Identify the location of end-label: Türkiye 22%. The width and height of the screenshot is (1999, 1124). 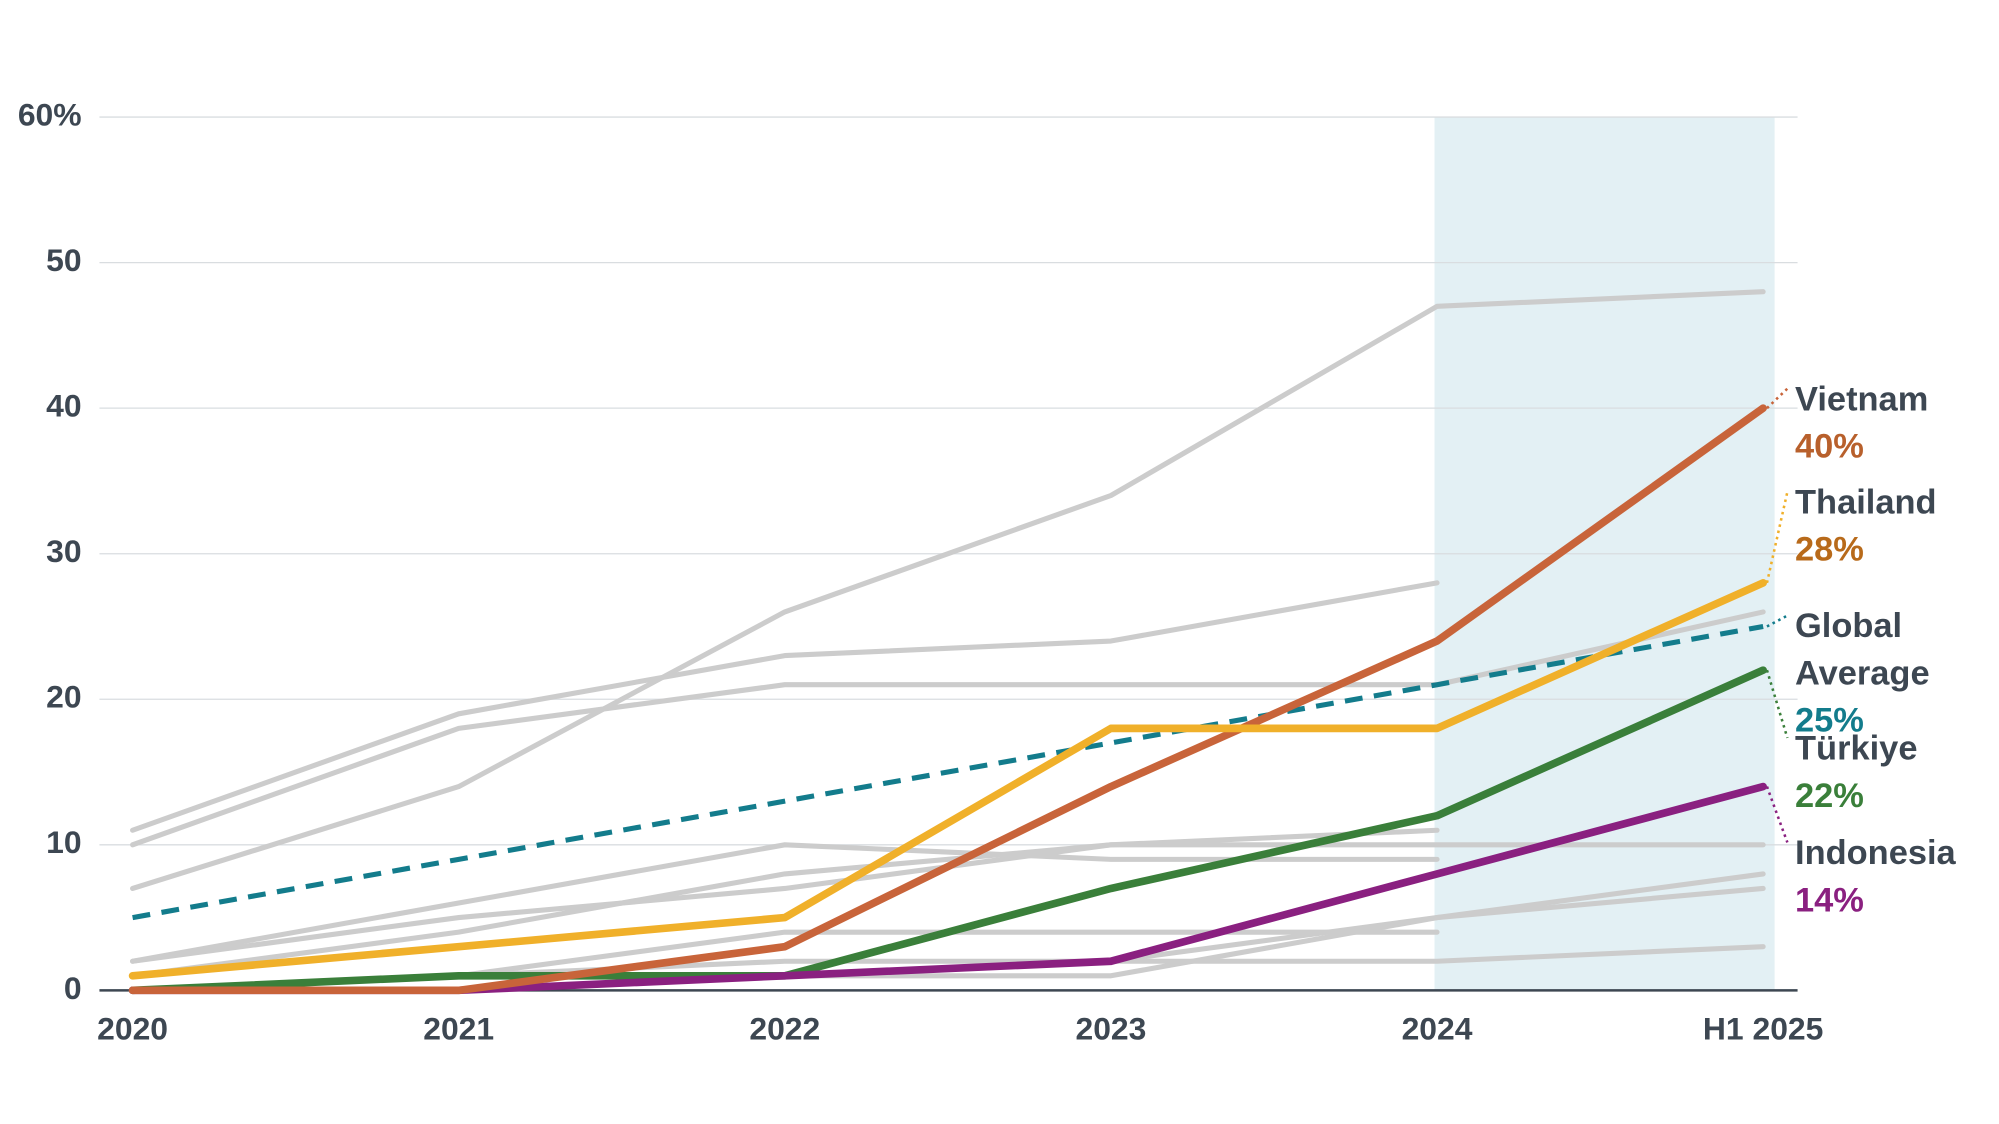
(1897, 772).